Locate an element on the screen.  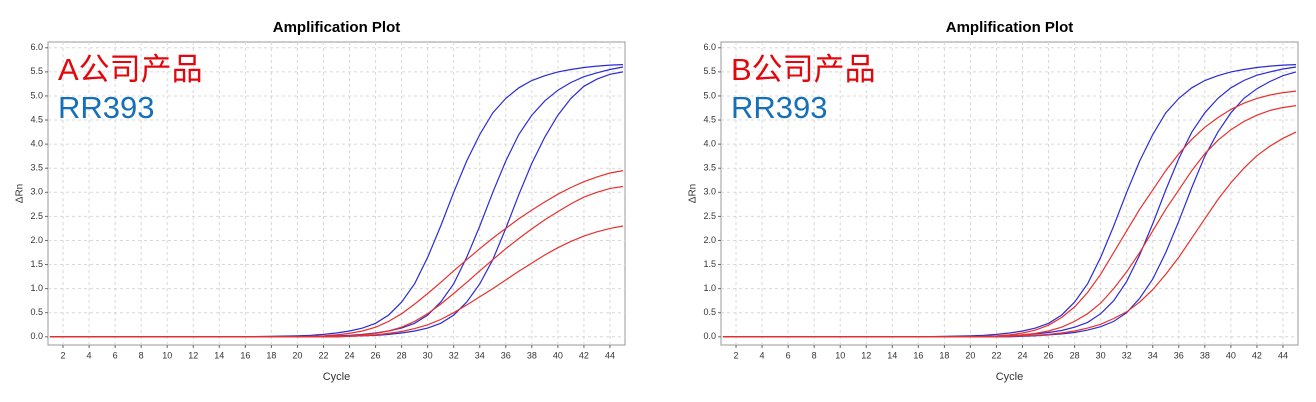
amplification-curve is located at coordinates (337, 281).